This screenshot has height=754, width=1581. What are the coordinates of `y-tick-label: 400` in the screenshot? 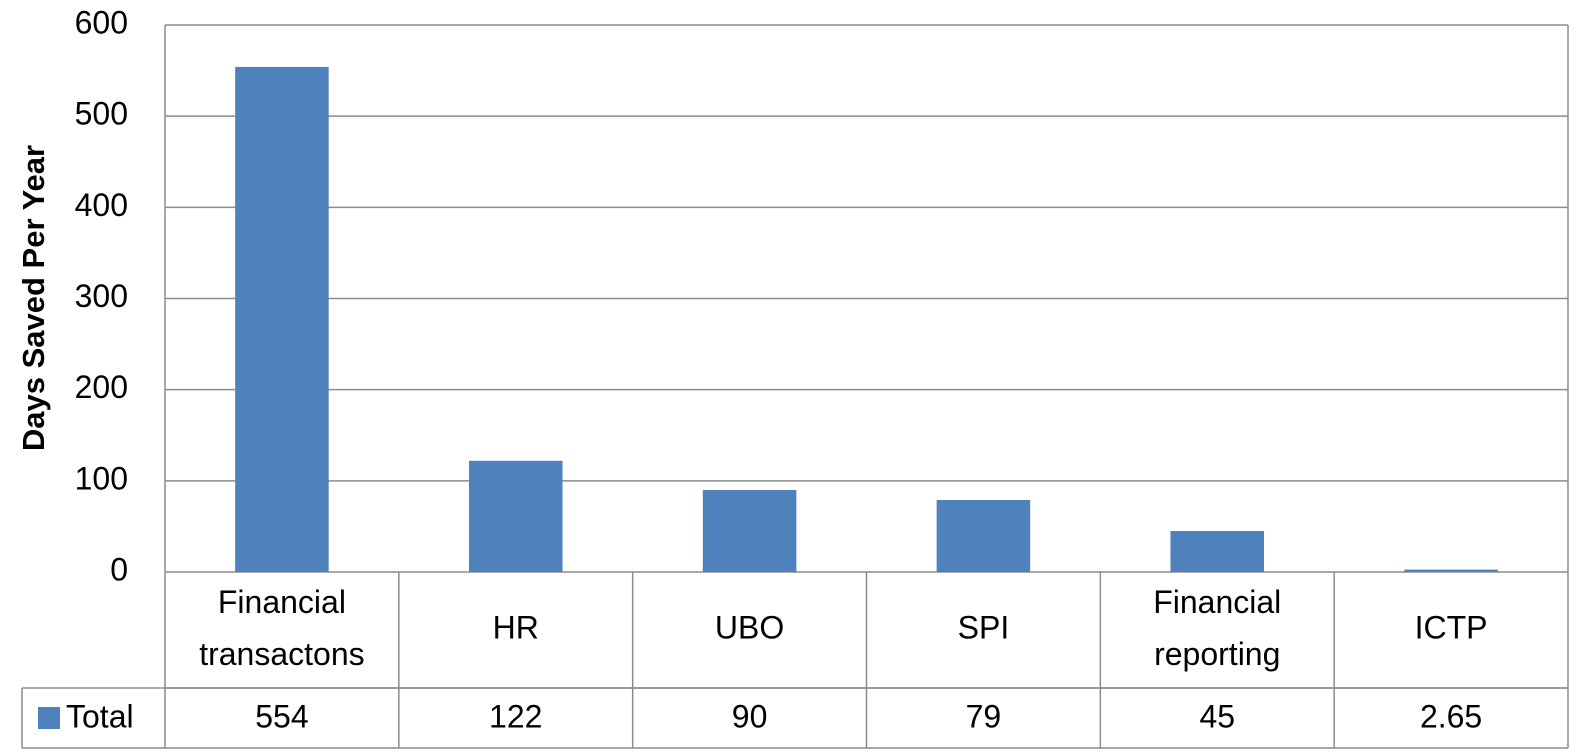 It's located at (101, 205).